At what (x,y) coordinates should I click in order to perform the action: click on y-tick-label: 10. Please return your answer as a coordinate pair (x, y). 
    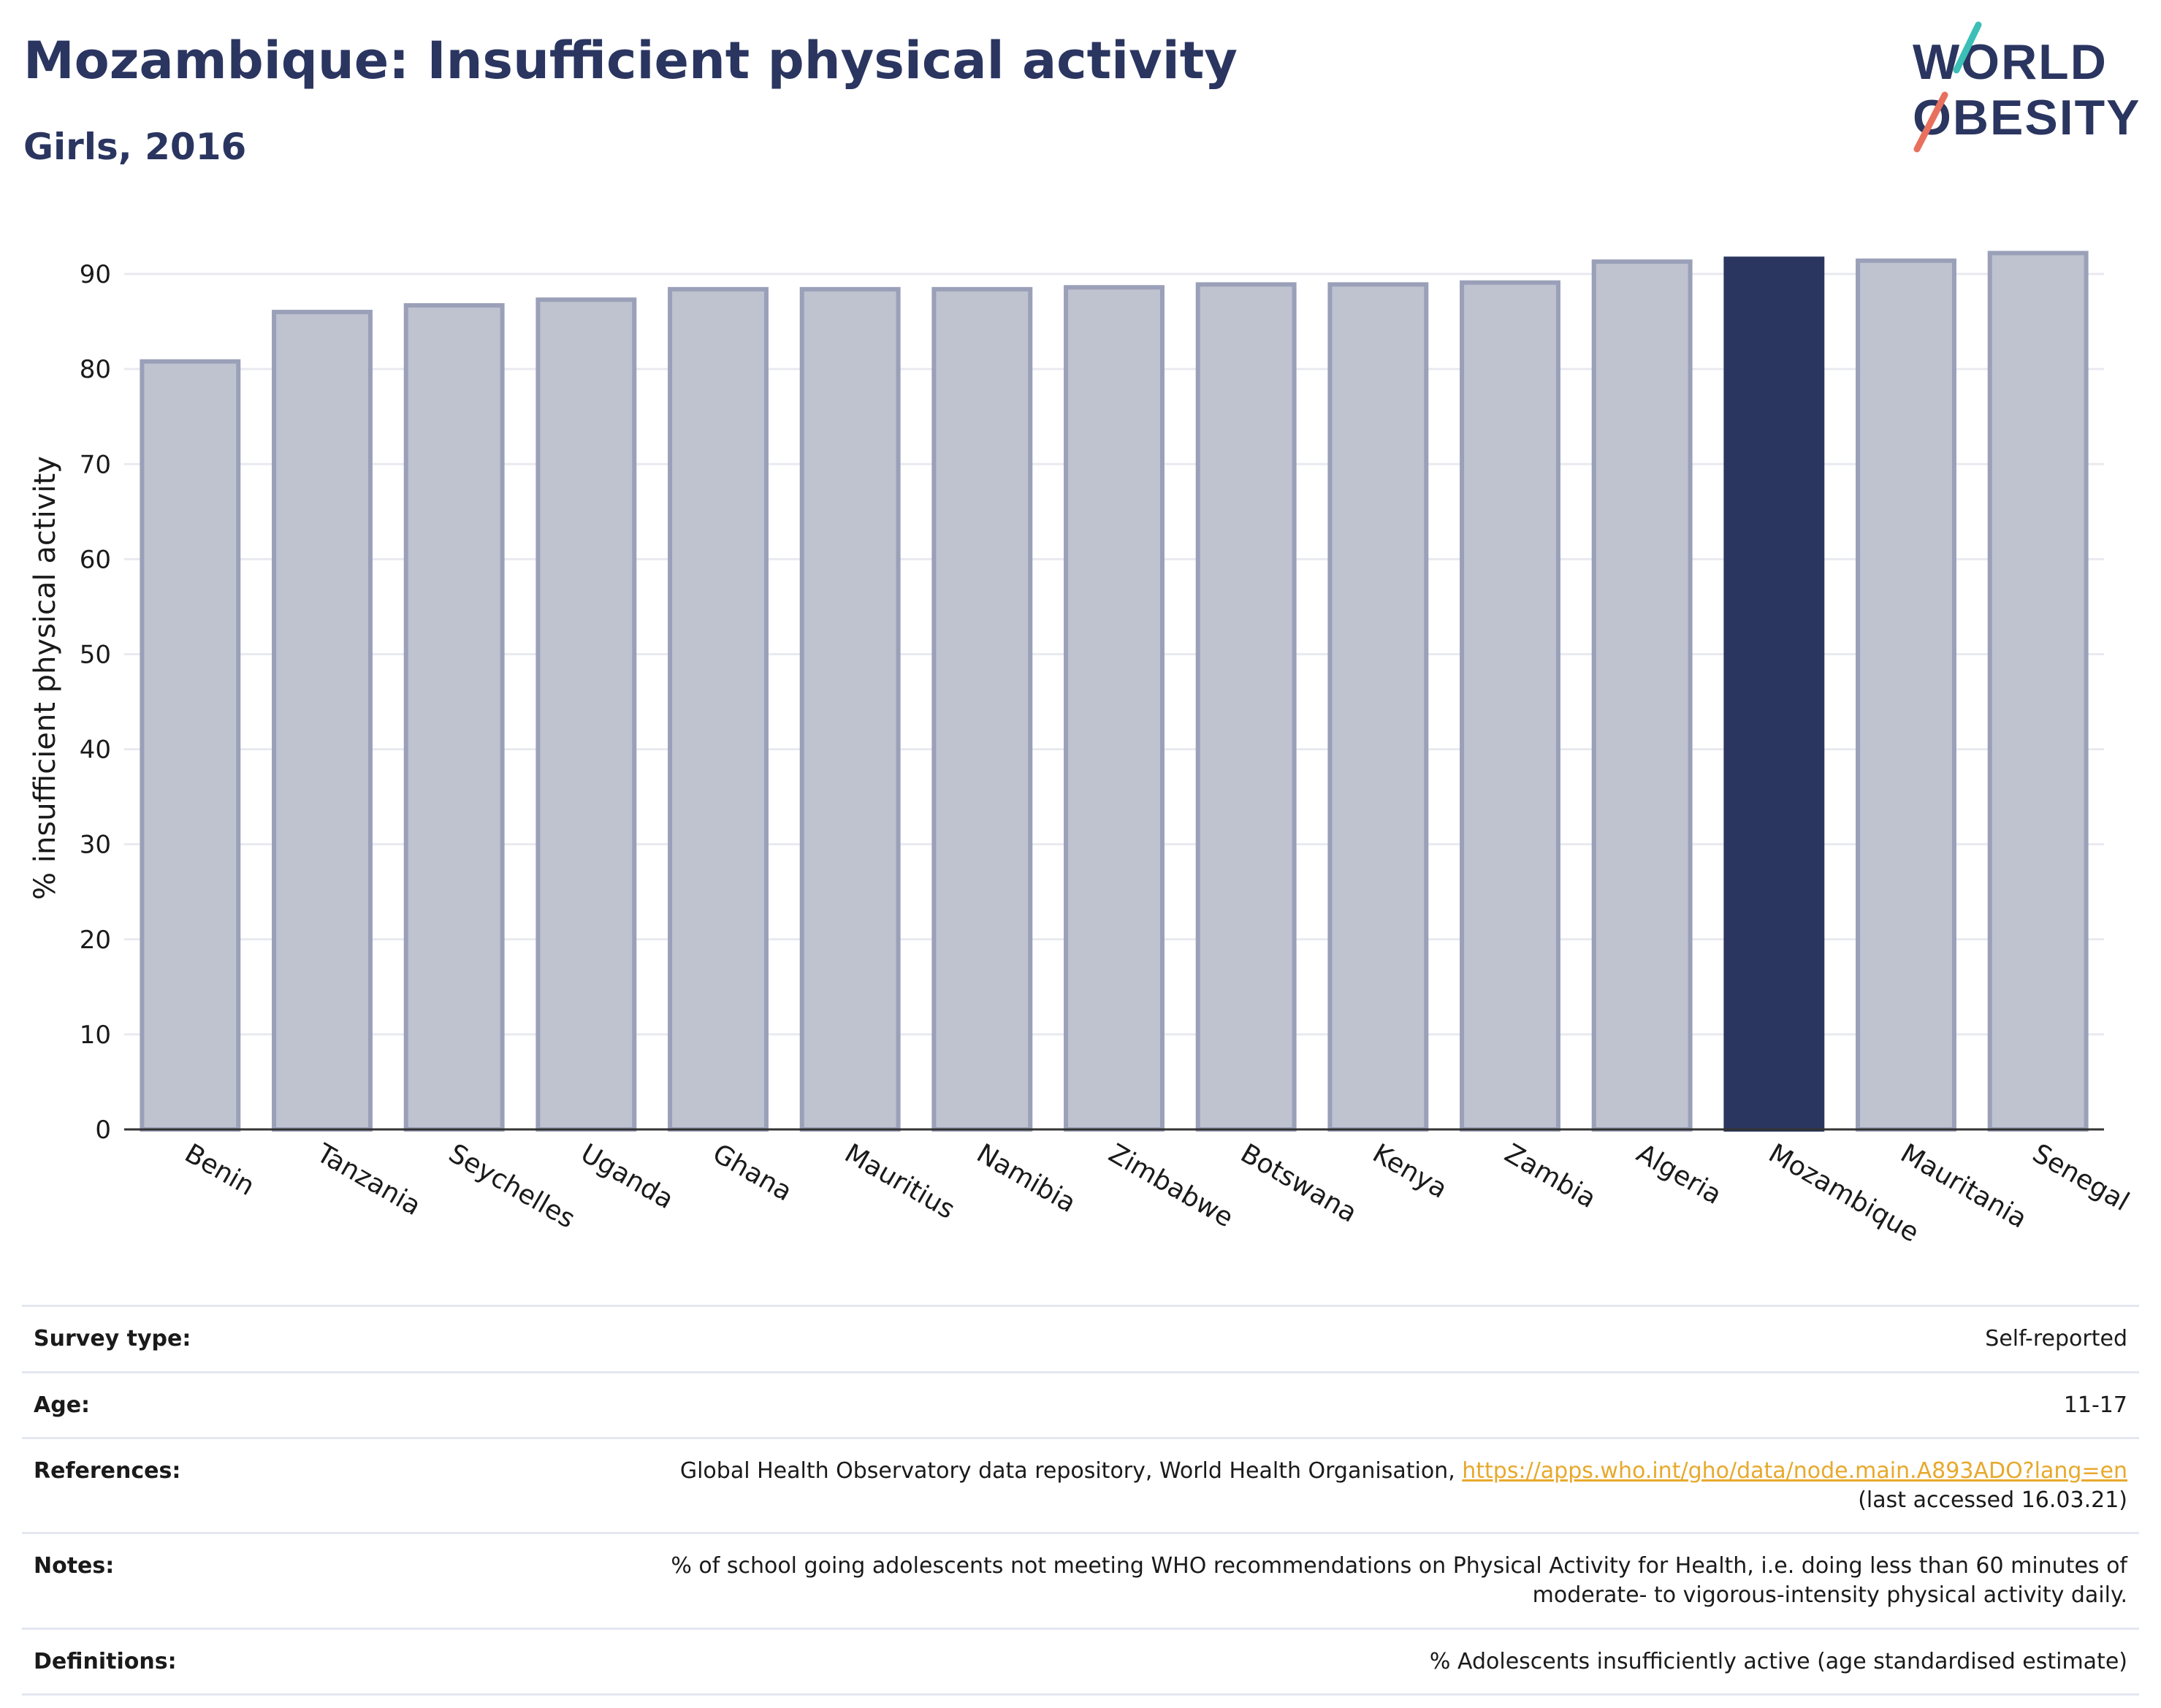
    Looking at the image, I should click on (96, 1035).